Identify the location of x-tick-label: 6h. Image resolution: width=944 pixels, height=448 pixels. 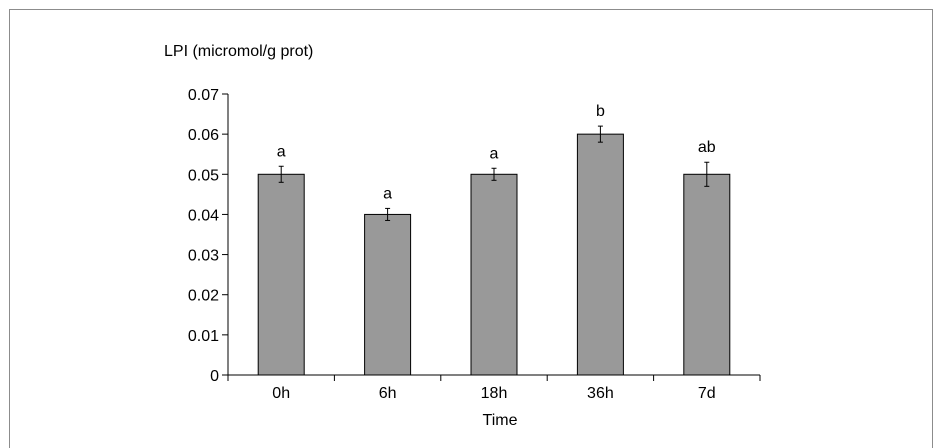
(388, 393).